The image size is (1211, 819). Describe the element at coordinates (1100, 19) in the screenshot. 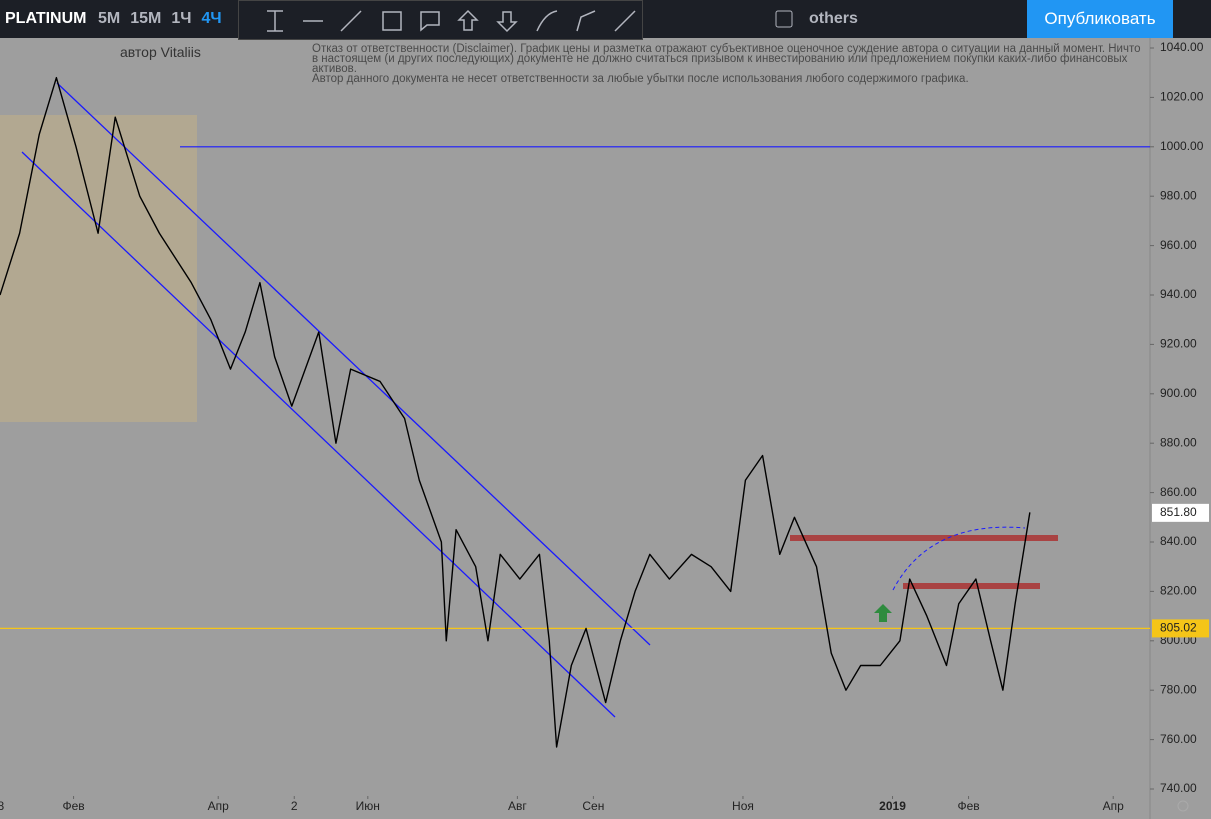

I see `publish-button: Опубликовать` at that location.